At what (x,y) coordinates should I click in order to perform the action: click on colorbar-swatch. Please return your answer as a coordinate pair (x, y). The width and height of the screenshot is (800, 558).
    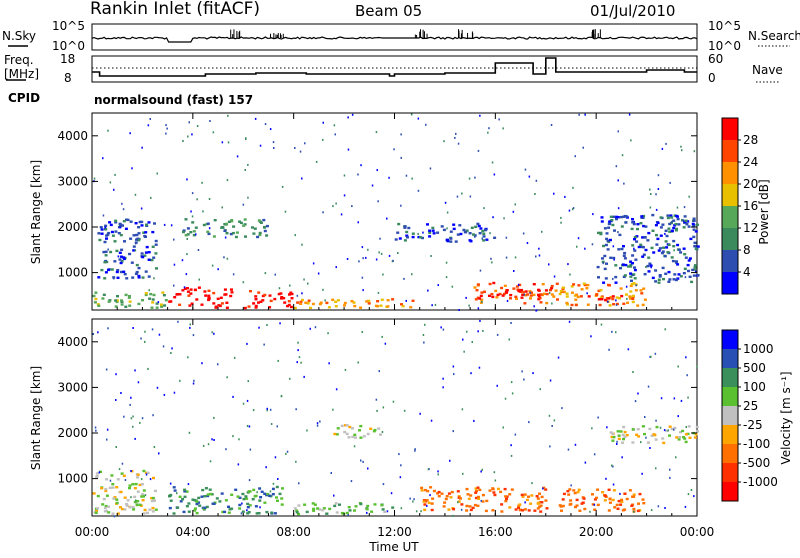
    Looking at the image, I should click on (730, 453).